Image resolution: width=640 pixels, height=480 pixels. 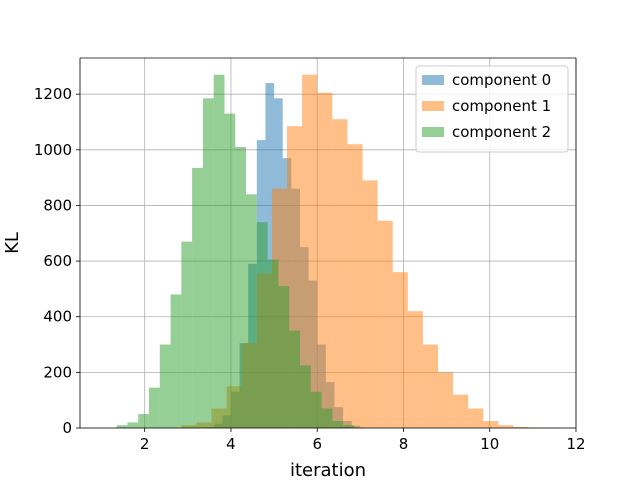 I want to click on legend-label: component 2, so click(x=501, y=132).